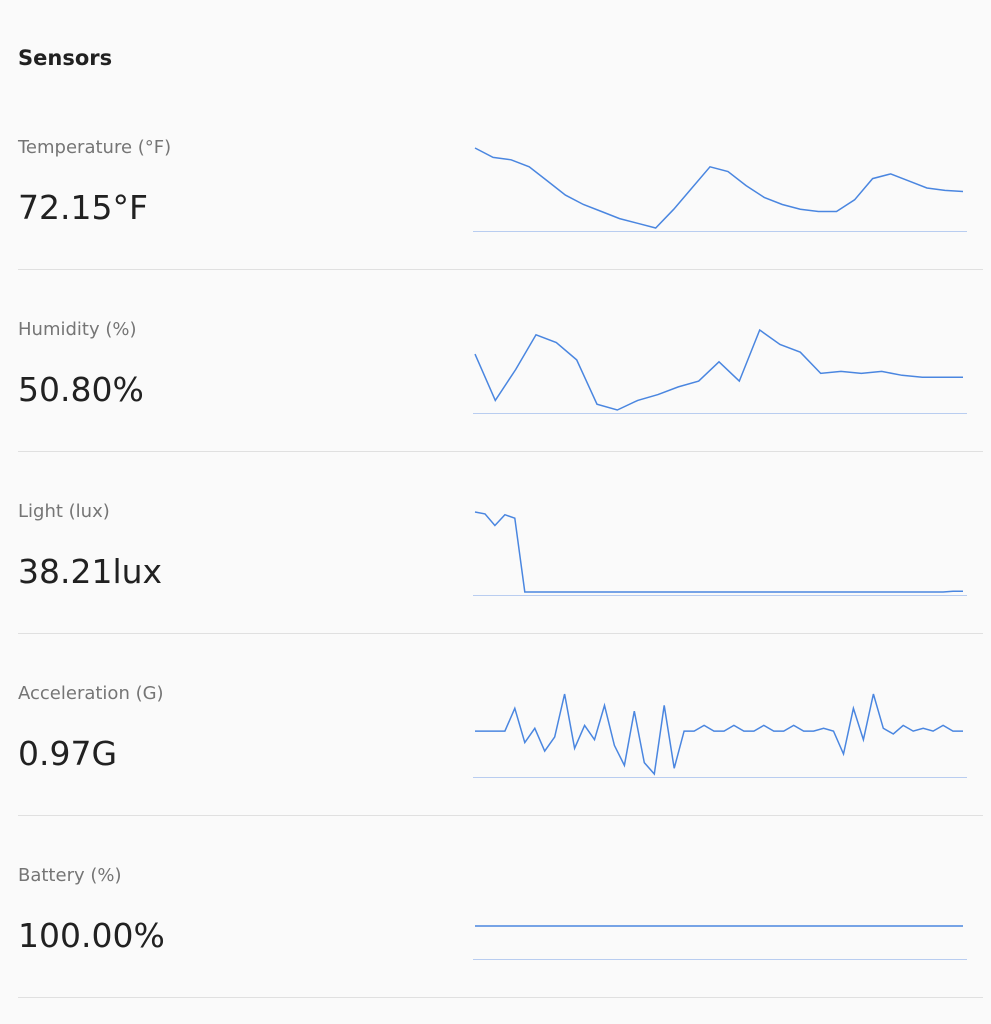 This screenshot has height=1024, width=991. Describe the element at coordinates (91, 693) in the screenshot. I see `sensor-label: Acceleration (G)` at that location.